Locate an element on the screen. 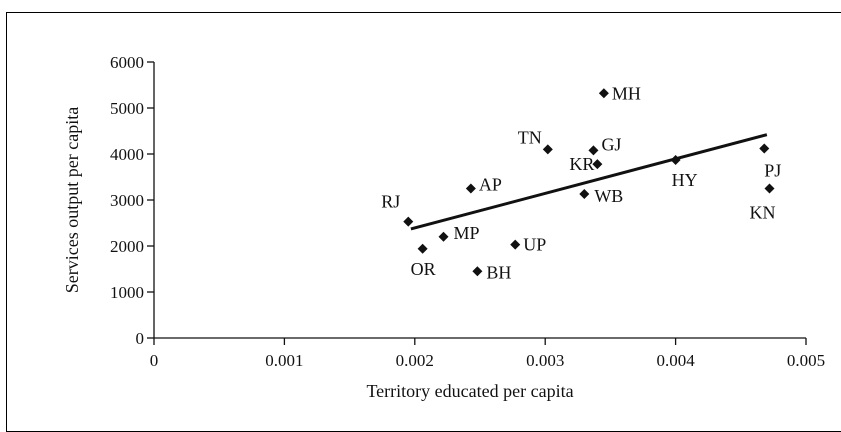 The width and height of the screenshot is (841, 432). trendline-line is located at coordinates (589, 182).